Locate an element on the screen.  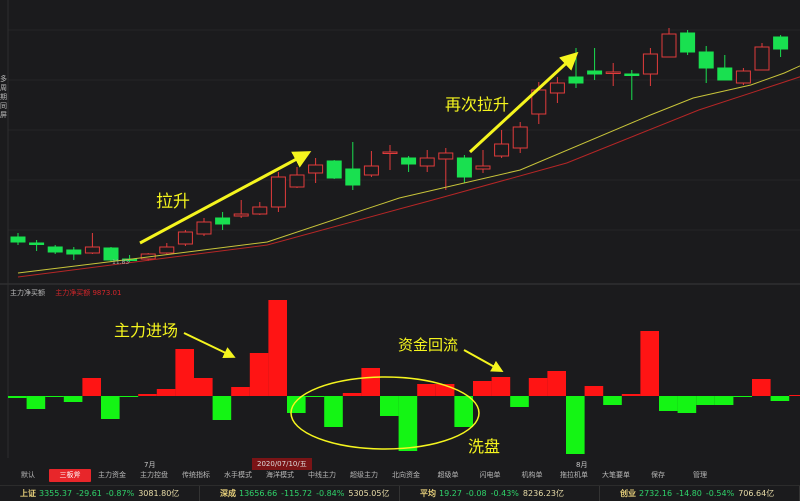
tab-5: 水手模式 is located at coordinates (238, 475).